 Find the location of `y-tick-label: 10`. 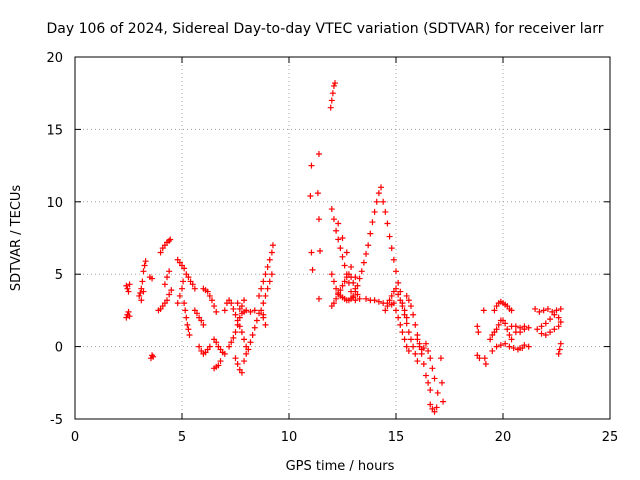

y-tick-label: 10 is located at coordinates (54, 203).